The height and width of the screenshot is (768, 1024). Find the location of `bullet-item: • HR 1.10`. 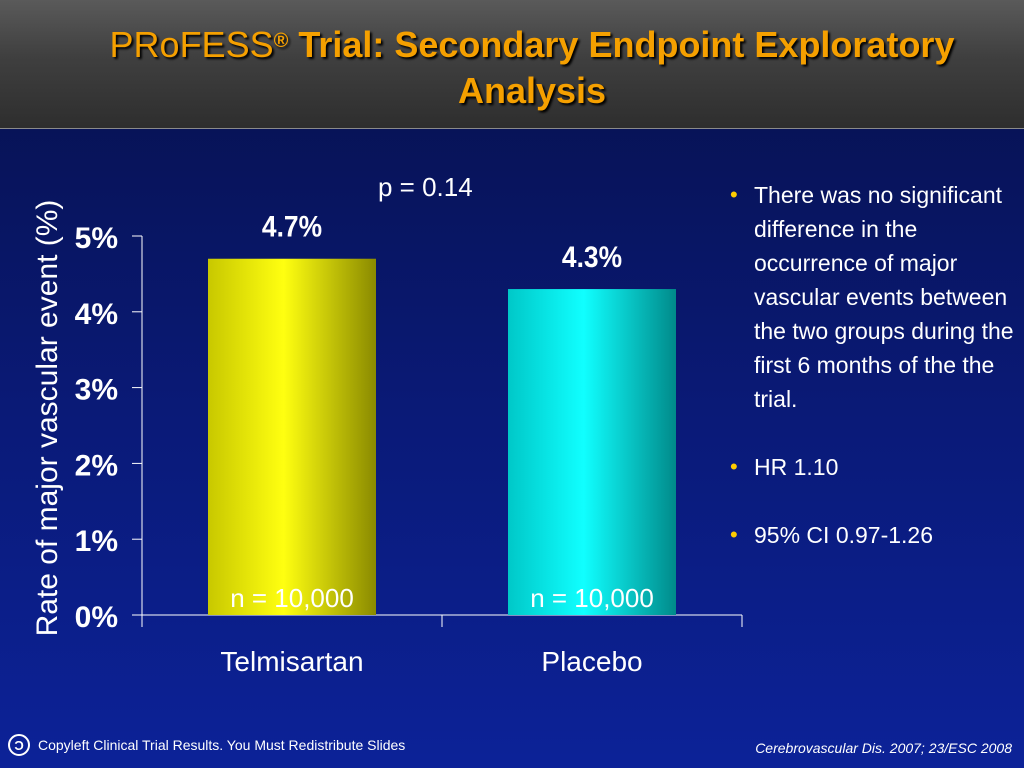

bullet-item: • HR 1.10 is located at coordinates (874, 467).